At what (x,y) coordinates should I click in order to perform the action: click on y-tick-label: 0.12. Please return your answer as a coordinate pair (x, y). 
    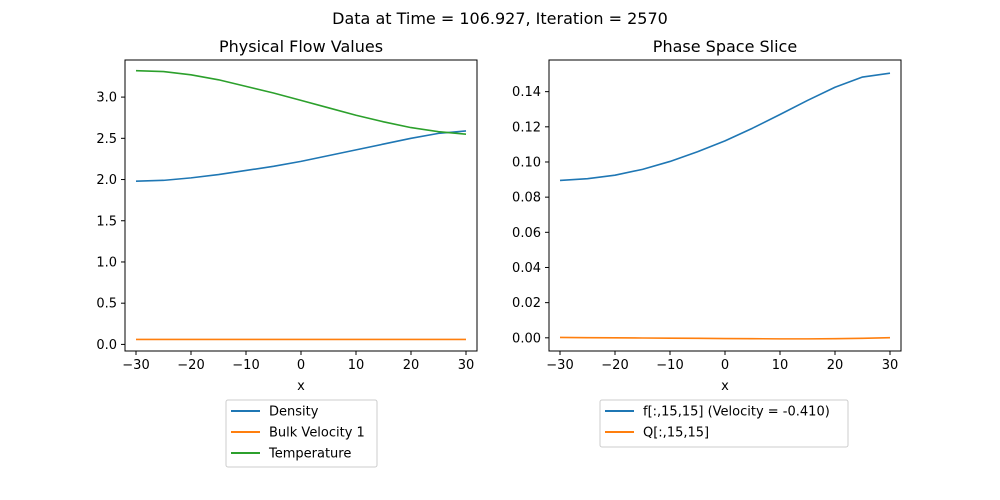
    Looking at the image, I should click on (526, 127).